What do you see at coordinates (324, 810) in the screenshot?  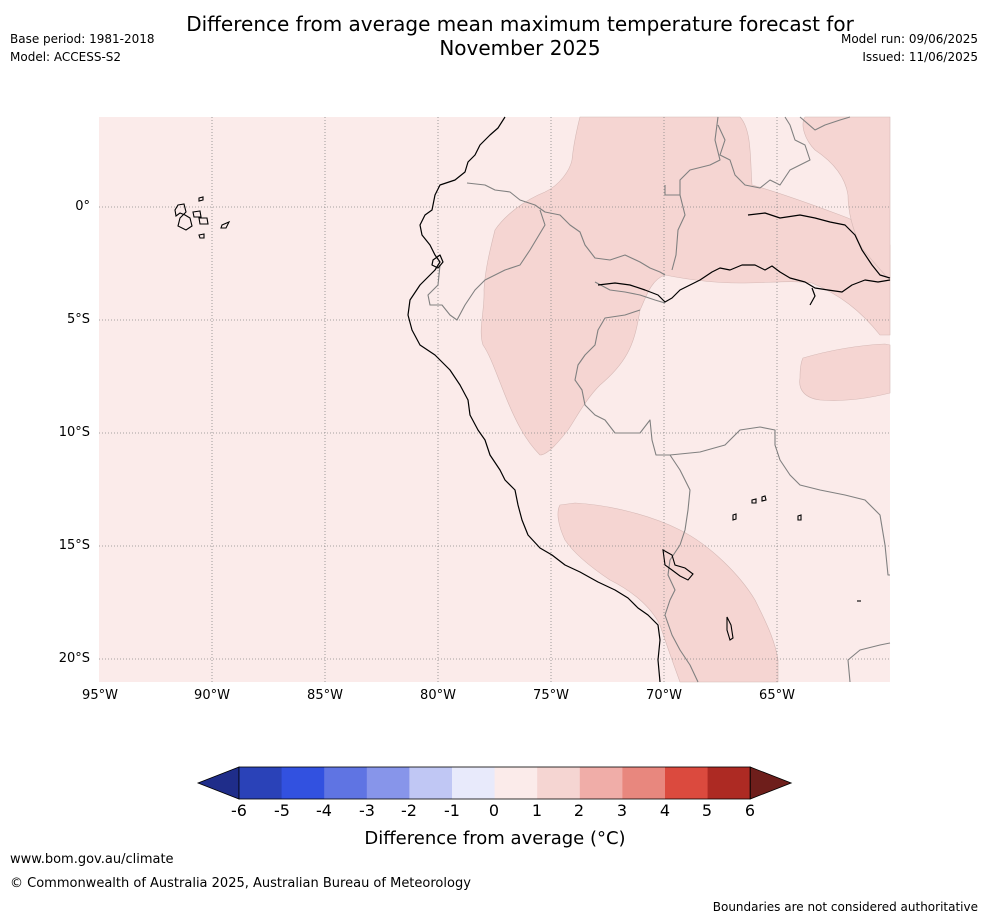 I see `cbar-tick-m4: -4` at bounding box center [324, 810].